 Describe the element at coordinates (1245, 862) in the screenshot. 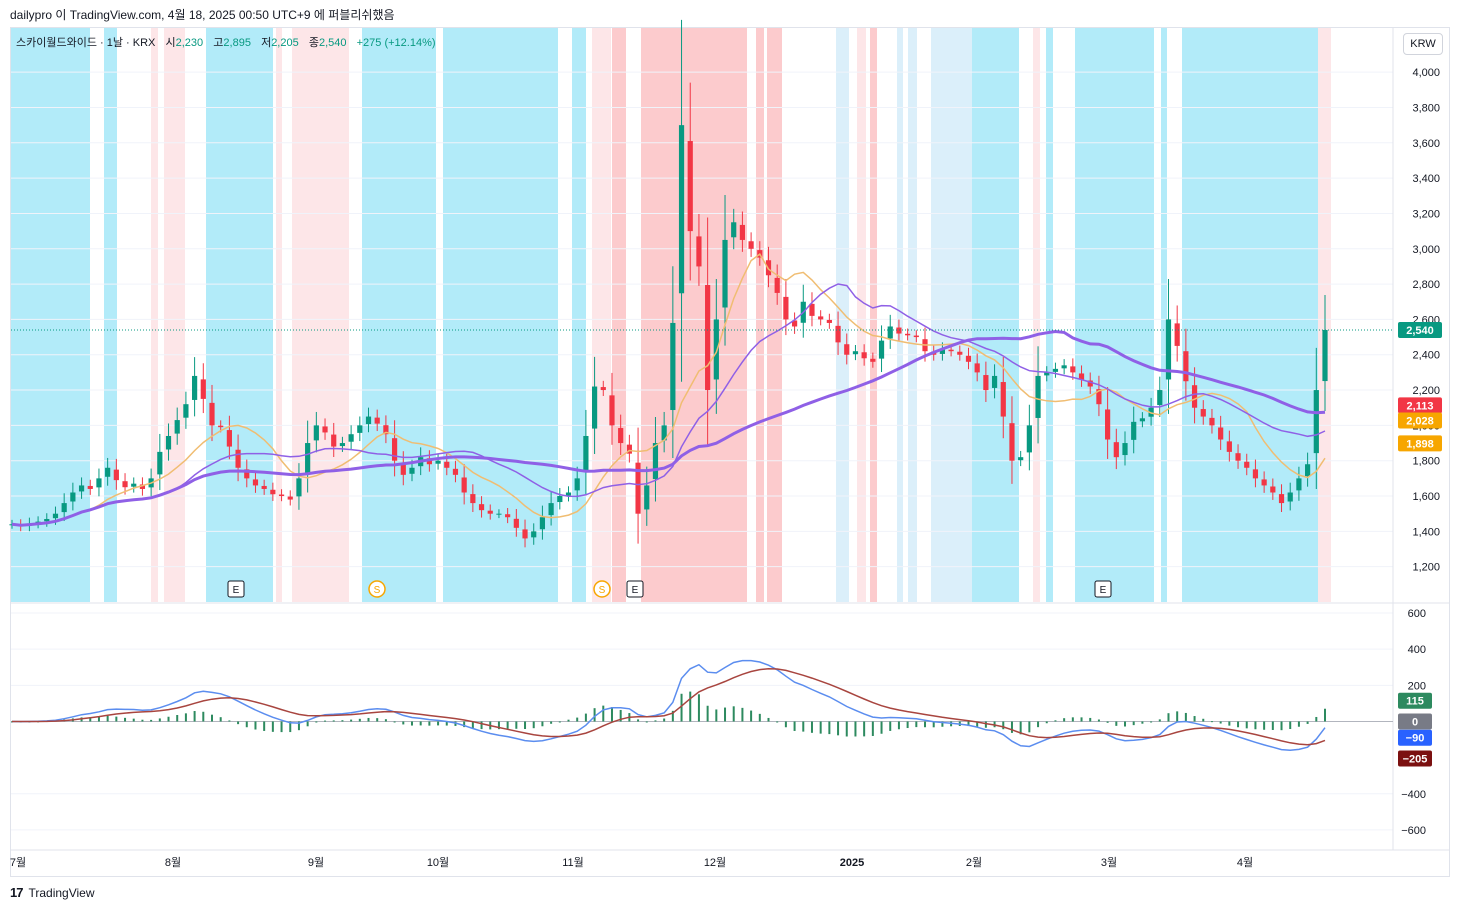

I see `time-tick-label: 4월` at that location.